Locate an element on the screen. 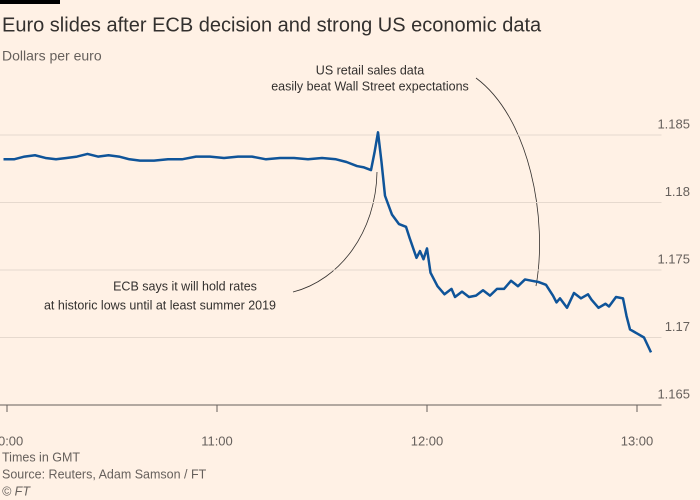 The height and width of the screenshot is (500, 700). note: Times in GMT is located at coordinates (41, 457).